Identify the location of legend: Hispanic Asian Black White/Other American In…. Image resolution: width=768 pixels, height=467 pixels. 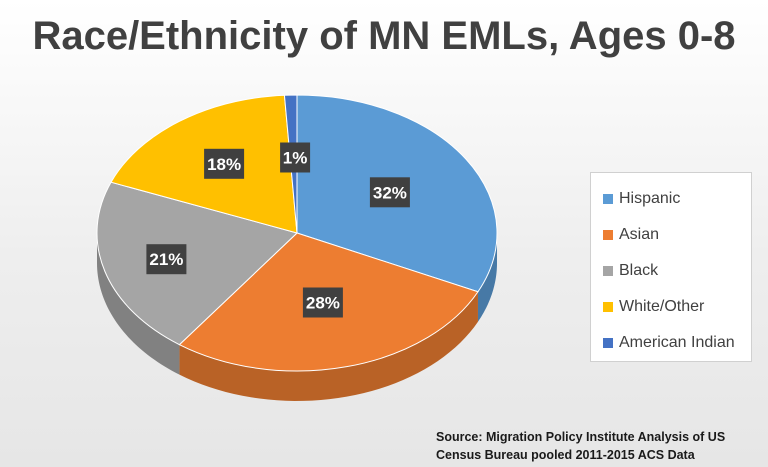
(671, 267).